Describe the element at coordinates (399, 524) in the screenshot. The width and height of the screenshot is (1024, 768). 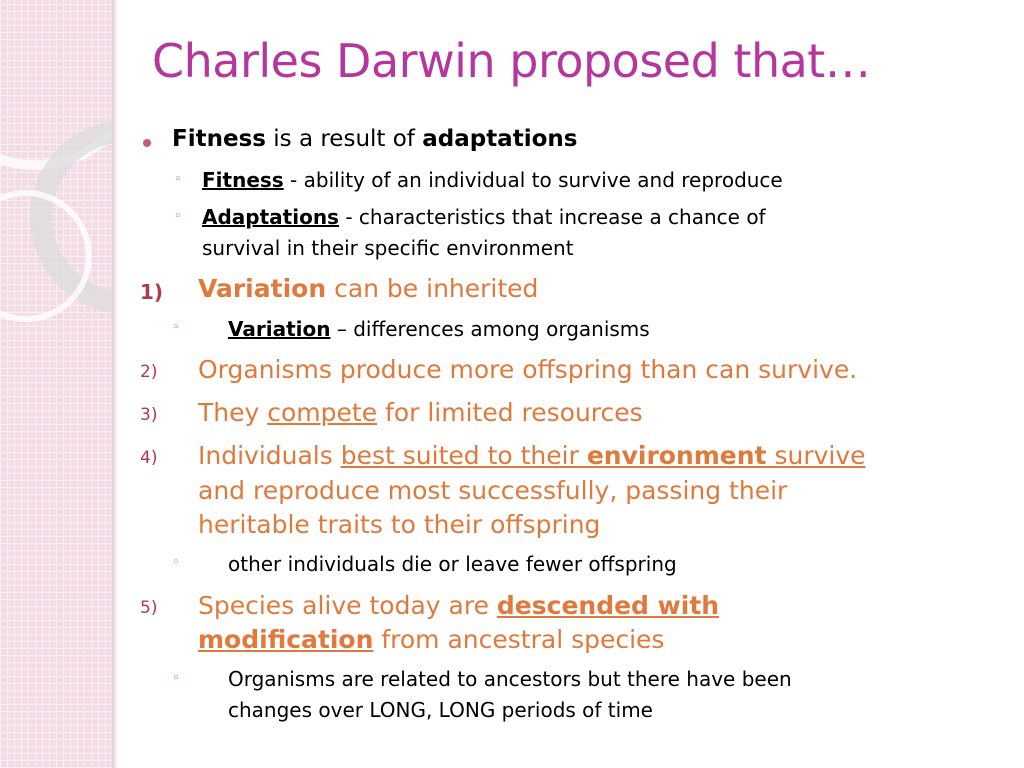
I see `point-best-suited-line3: heritable traits to their offspring` at that location.